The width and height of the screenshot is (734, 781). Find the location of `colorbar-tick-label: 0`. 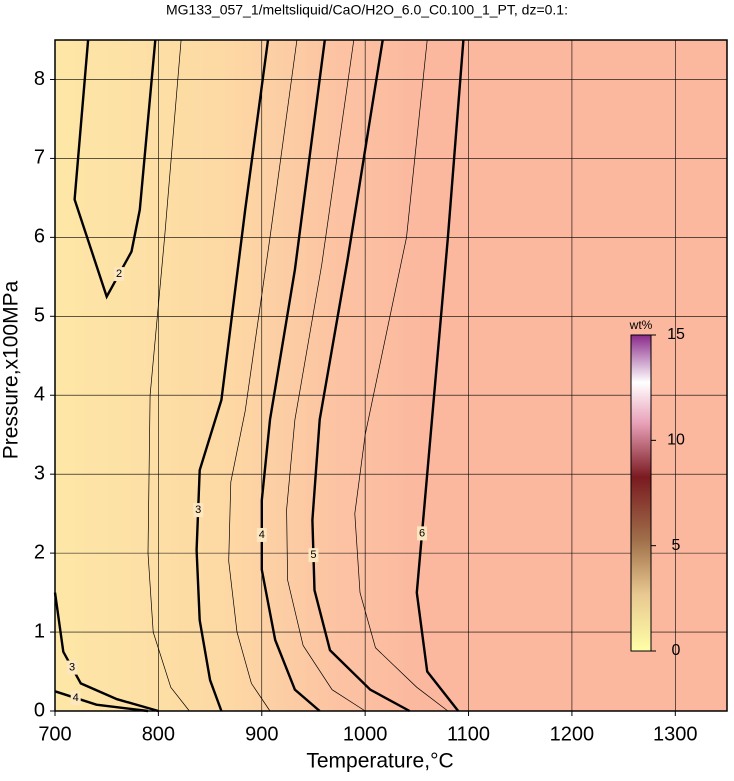

colorbar-tick-label: 0 is located at coordinates (676, 650).